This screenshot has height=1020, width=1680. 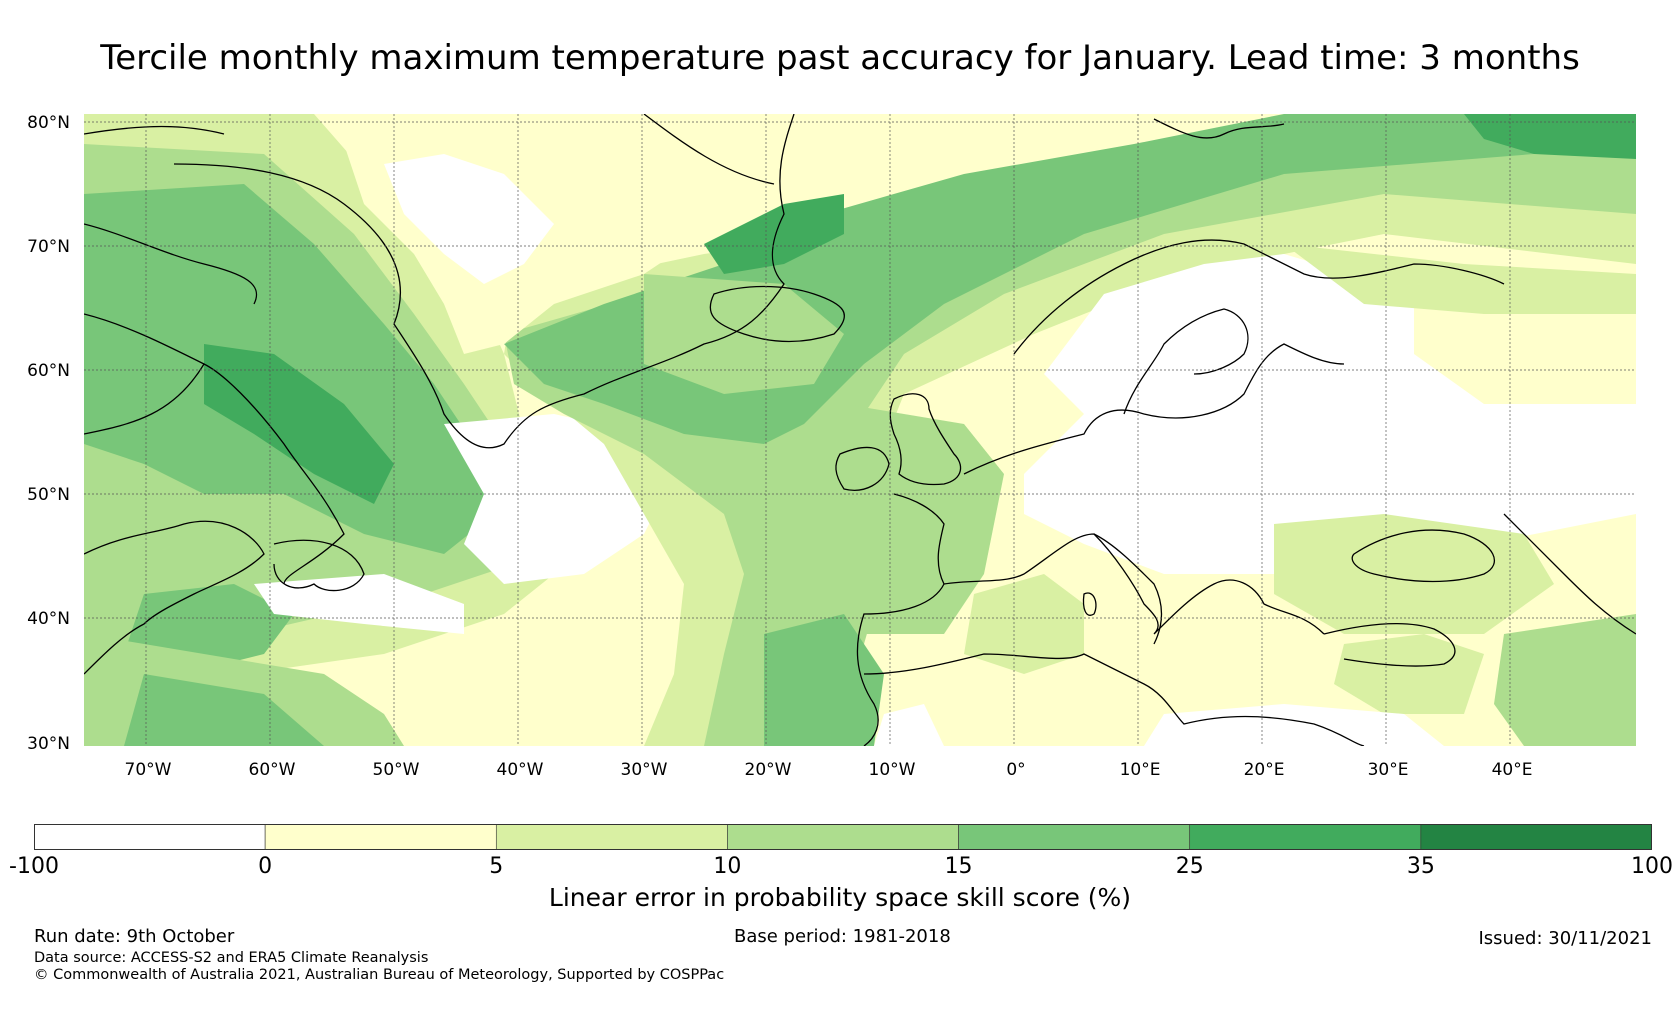 I want to click on patch-europe-white, so click(x=1330, y=419).